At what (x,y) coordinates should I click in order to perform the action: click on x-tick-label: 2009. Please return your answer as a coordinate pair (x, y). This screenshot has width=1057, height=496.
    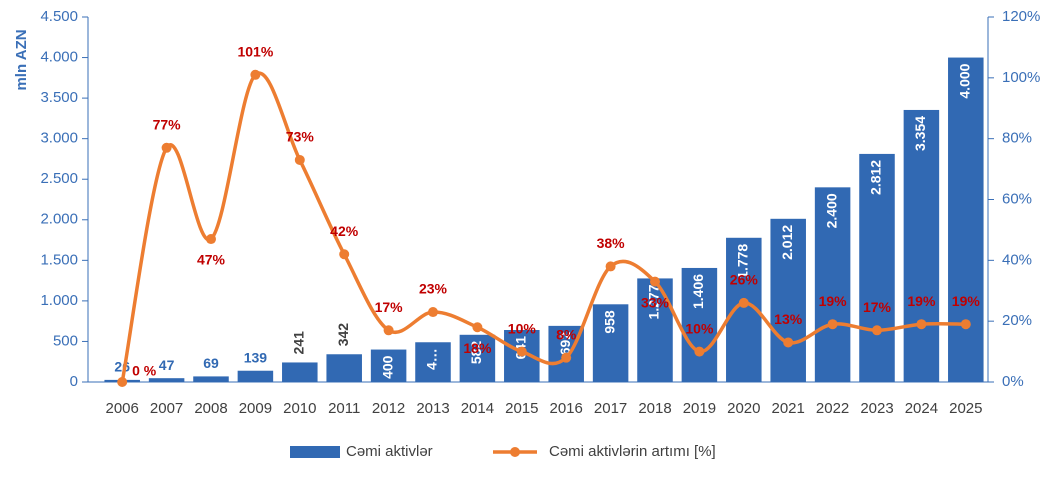
    Looking at the image, I should click on (255, 408).